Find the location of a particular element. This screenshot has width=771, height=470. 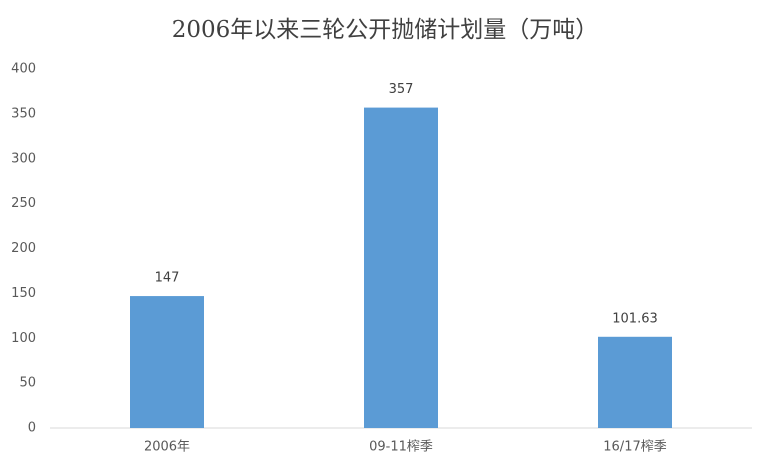

y-tick-label: 150 is located at coordinates (23, 293).